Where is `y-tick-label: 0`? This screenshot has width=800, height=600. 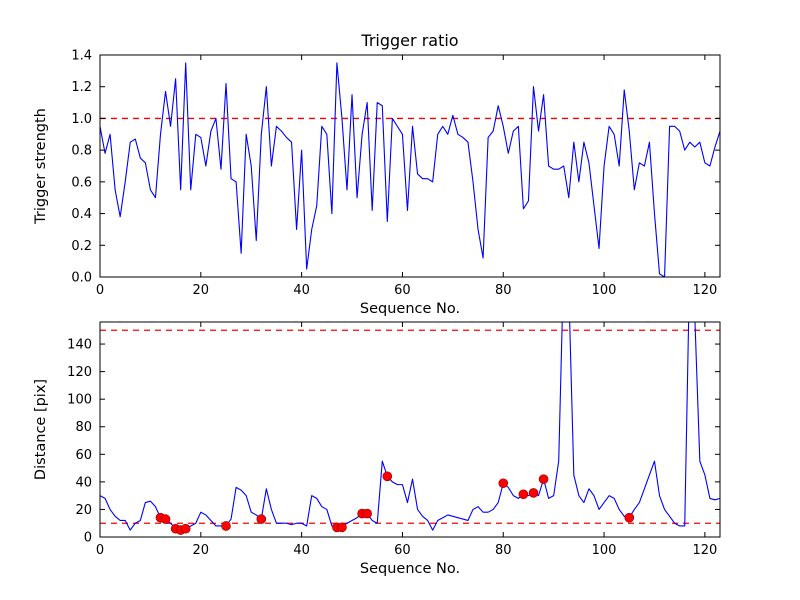 y-tick-label: 0 is located at coordinates (88, 538).